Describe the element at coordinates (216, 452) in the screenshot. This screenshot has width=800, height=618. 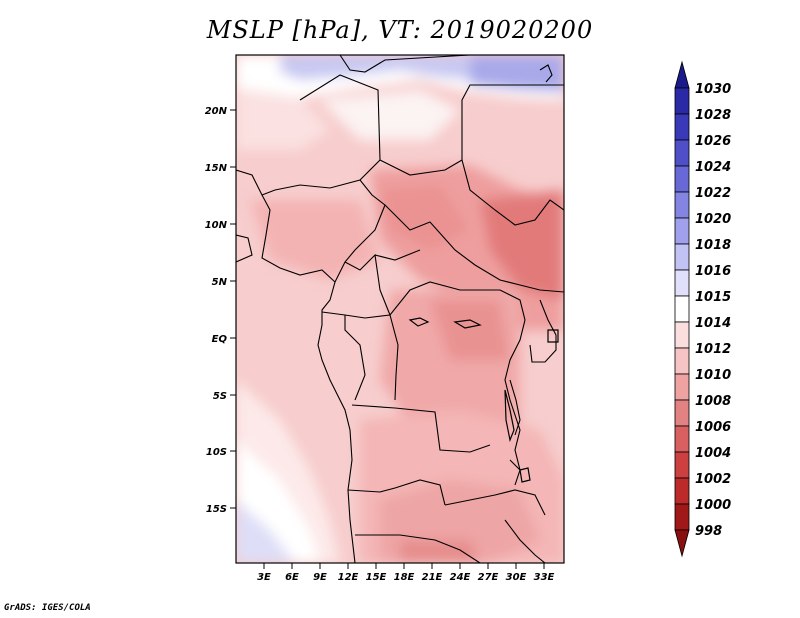
I see `lat-label: 10S` at that location.